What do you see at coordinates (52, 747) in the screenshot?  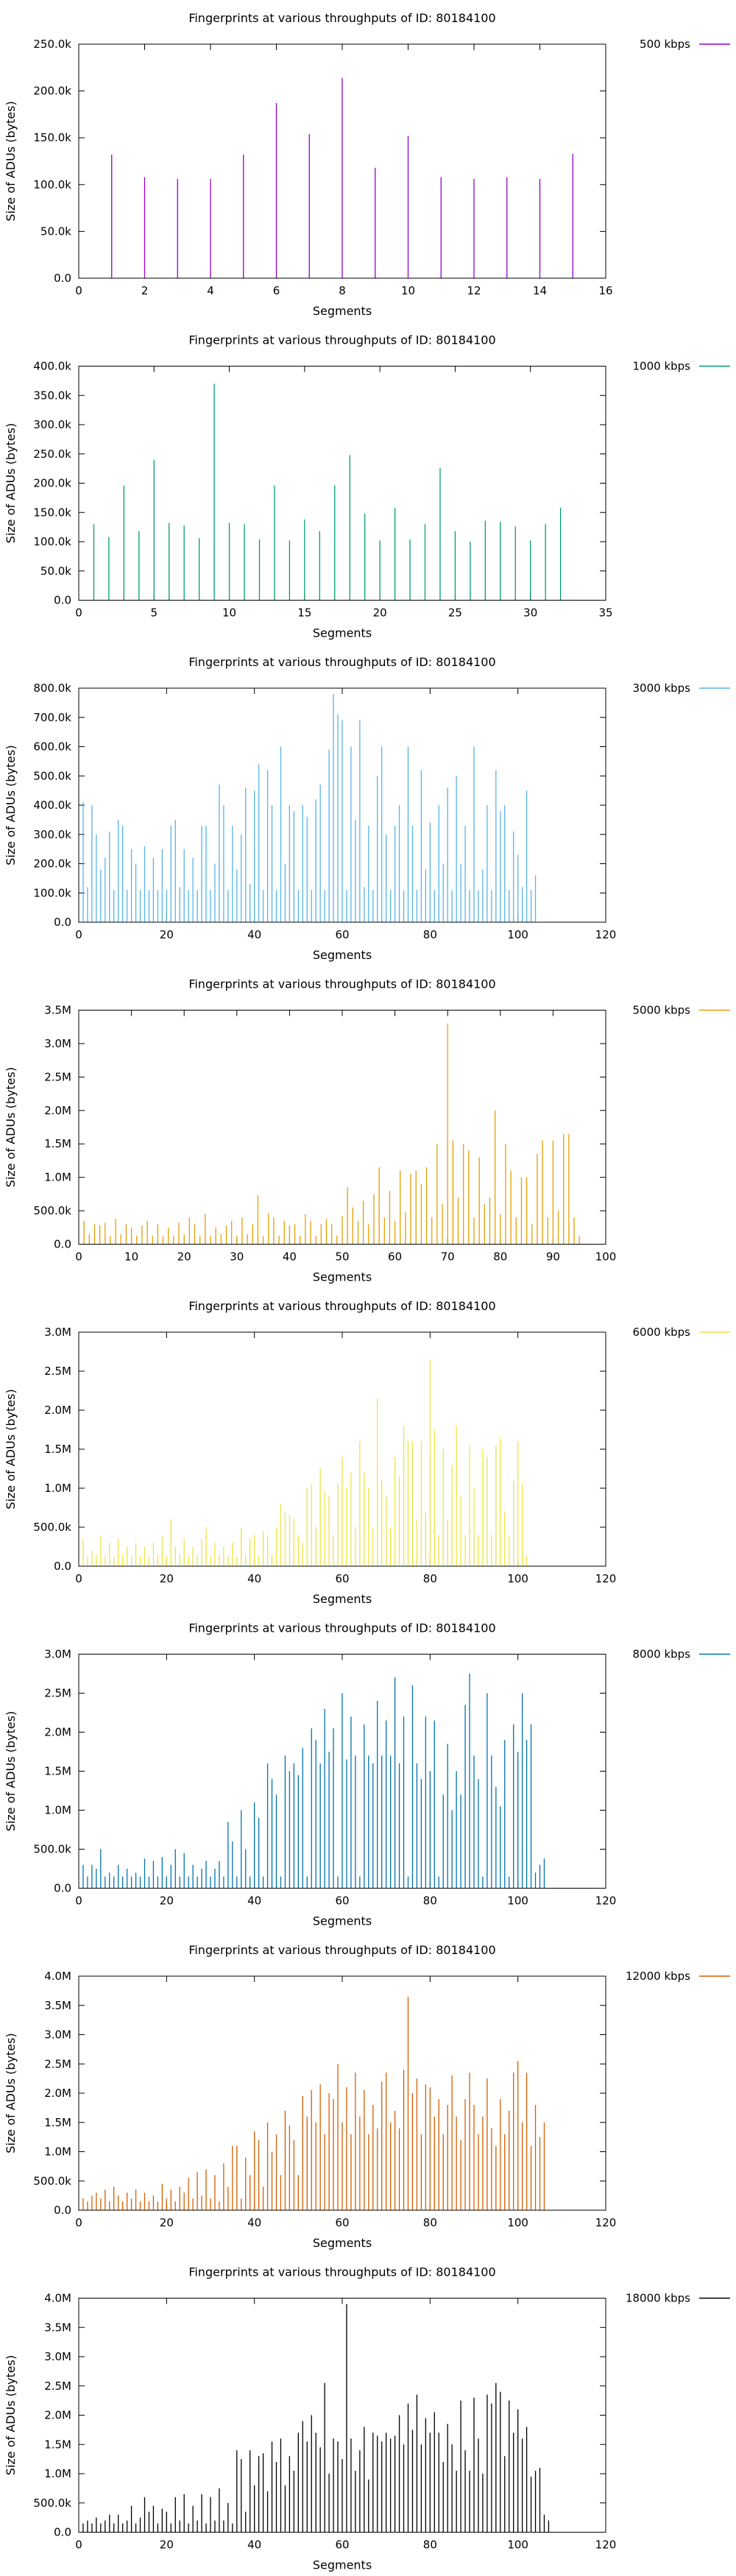 I see `y-tick-label: 600.0k` at bounding box center [52, 747].